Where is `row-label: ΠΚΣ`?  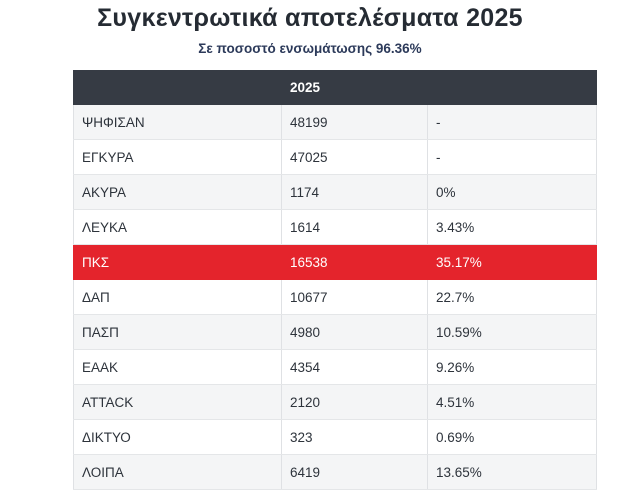 row-label: ΠΚΣ is located at coordinates (177, 262).